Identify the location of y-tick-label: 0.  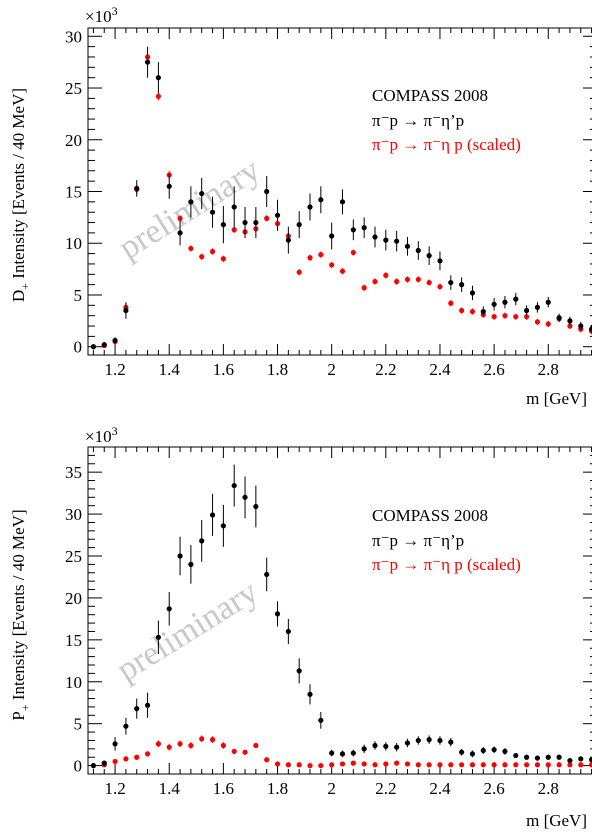
(78, 347).